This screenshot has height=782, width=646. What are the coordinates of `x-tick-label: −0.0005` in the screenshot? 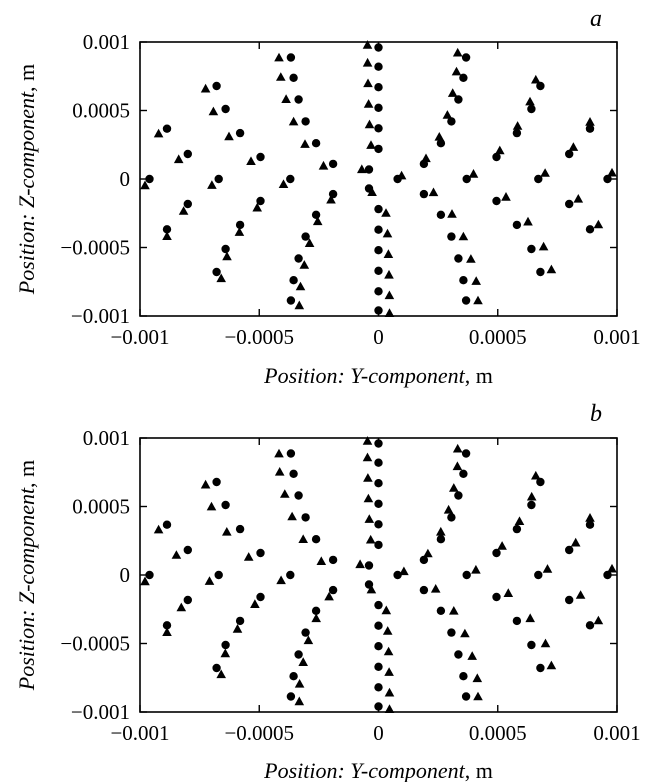 It's located at (259, 337).